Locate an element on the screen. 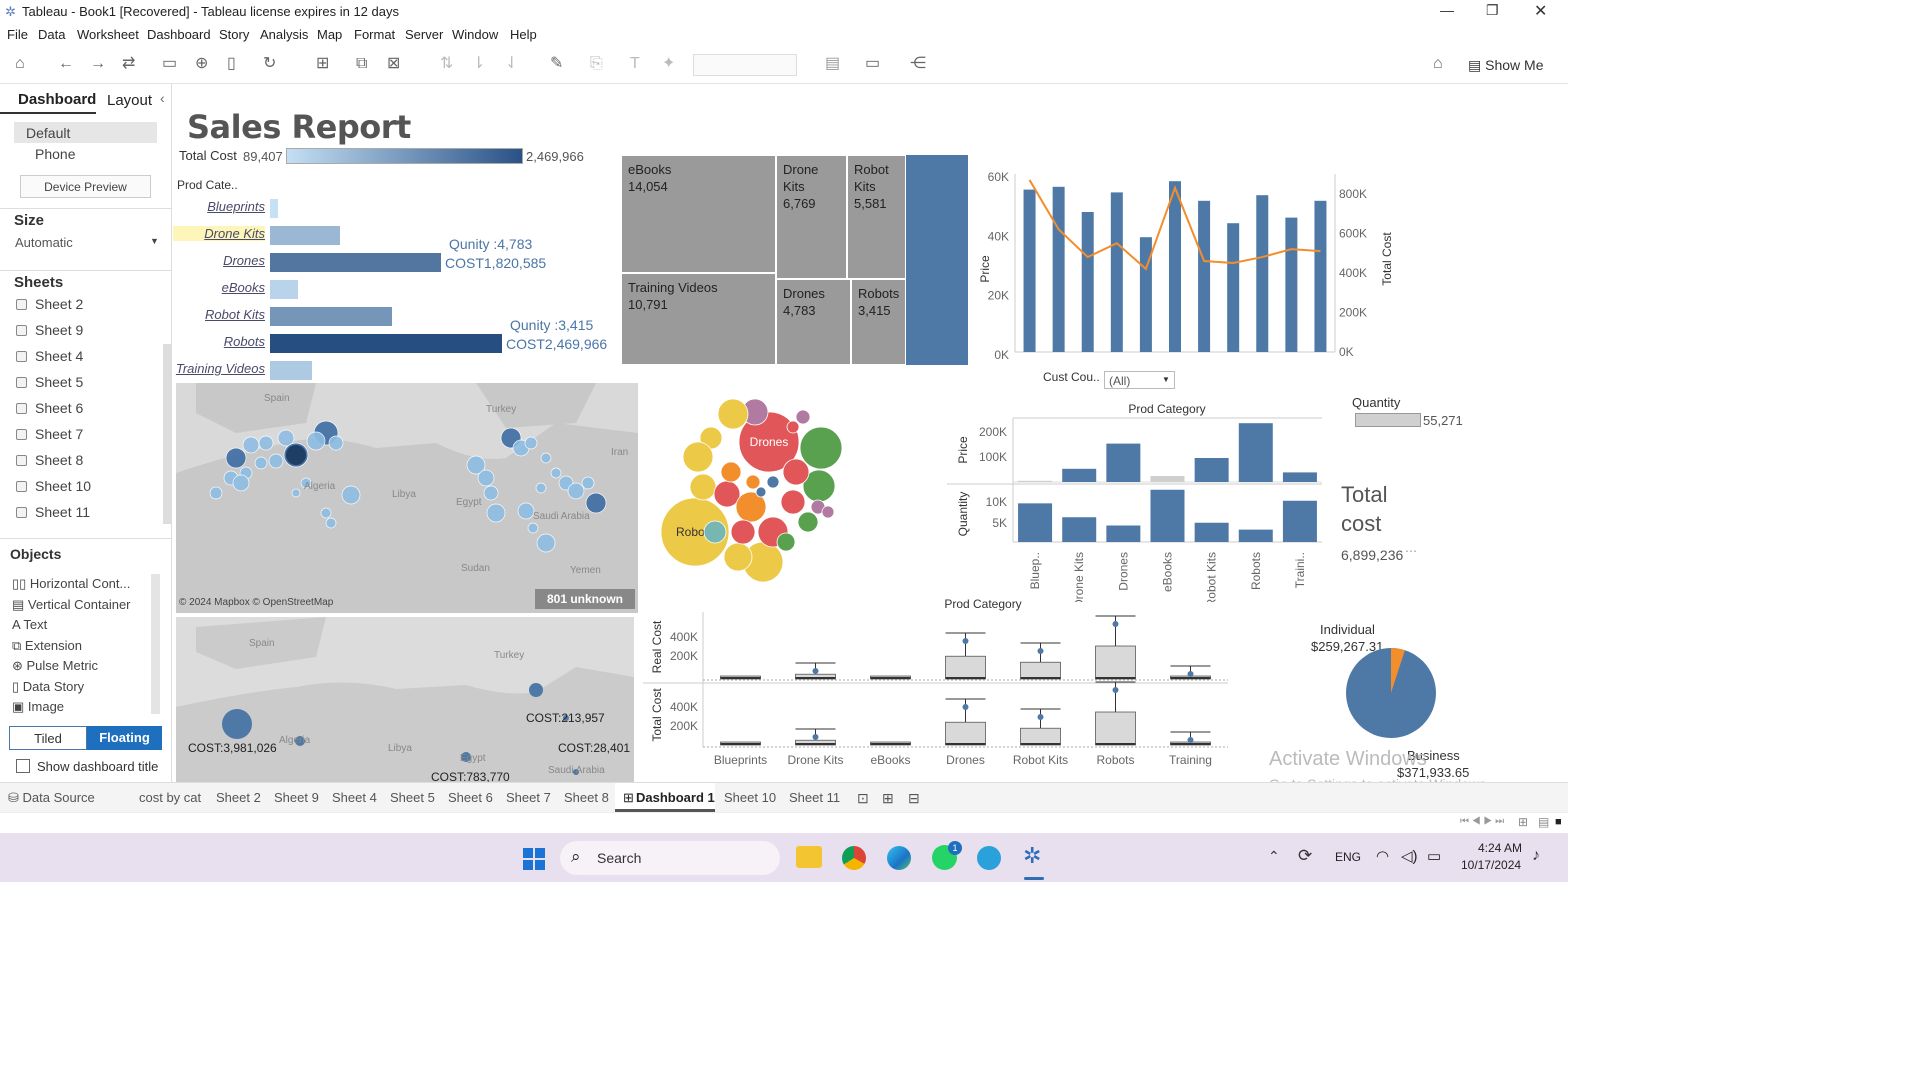 Image resolution: width=1920 pixels, height=1080 pixels. sheet-item: Sheet 9 is located at coordinates (49, 330).